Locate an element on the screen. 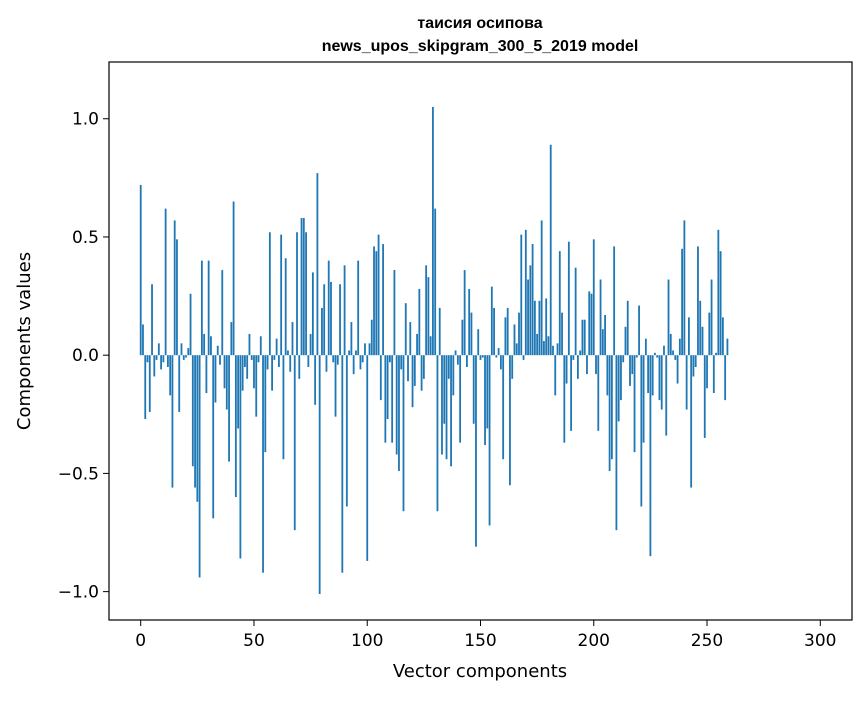  x-tick-label-1: 50 is located at coordinates (254, 641).